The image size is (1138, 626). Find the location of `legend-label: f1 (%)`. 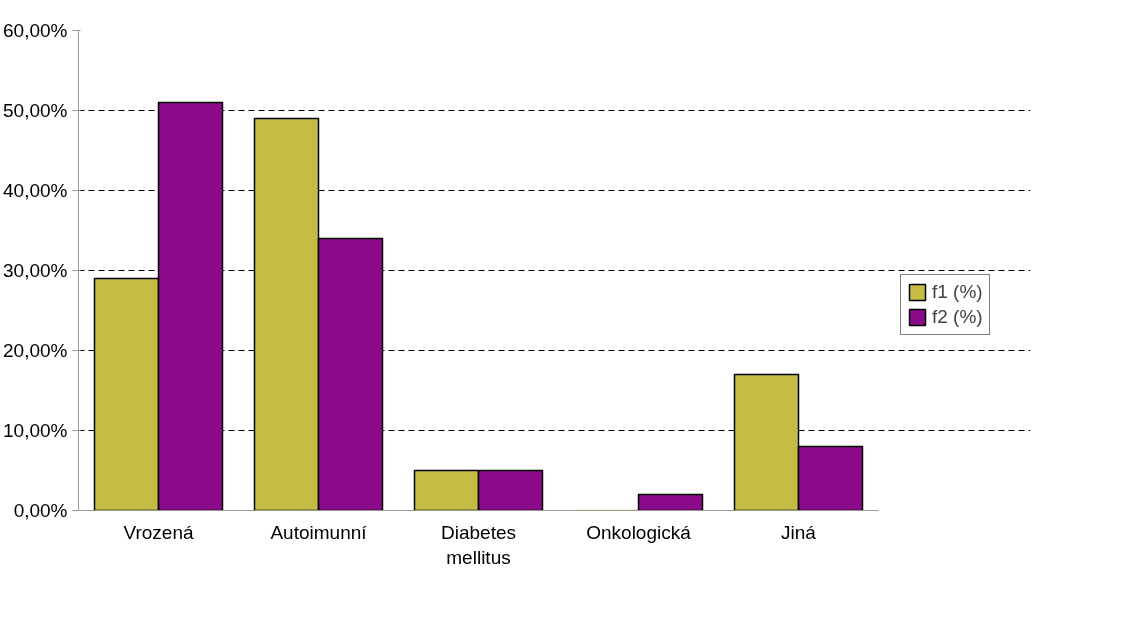

legend-label: f1 (%) is located at coordinates (957, 292).